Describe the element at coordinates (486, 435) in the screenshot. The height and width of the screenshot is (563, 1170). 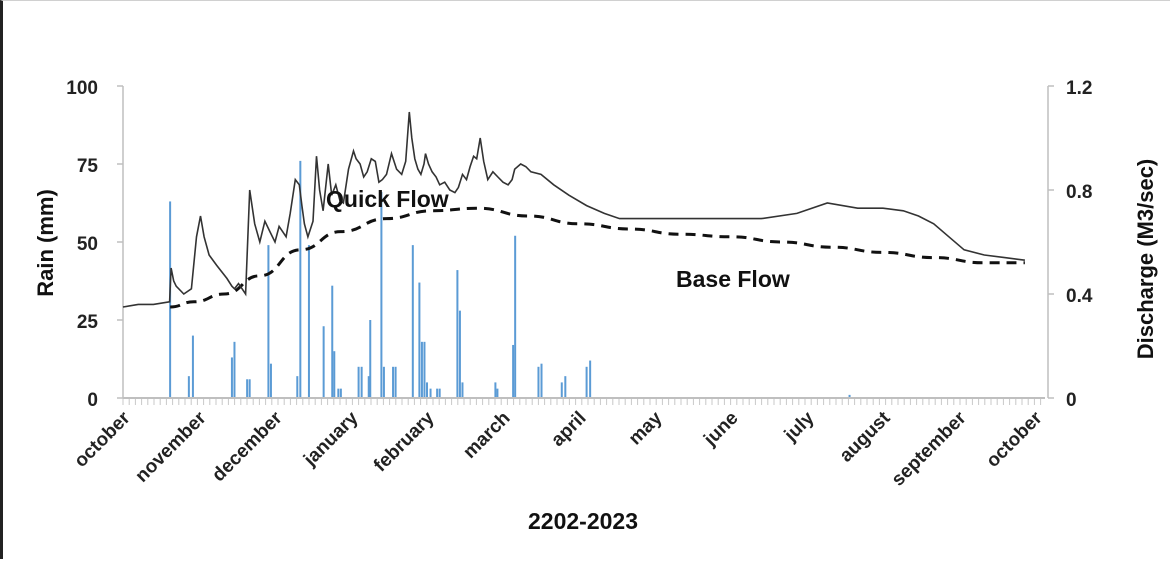
I see `month-label: march` at that location.